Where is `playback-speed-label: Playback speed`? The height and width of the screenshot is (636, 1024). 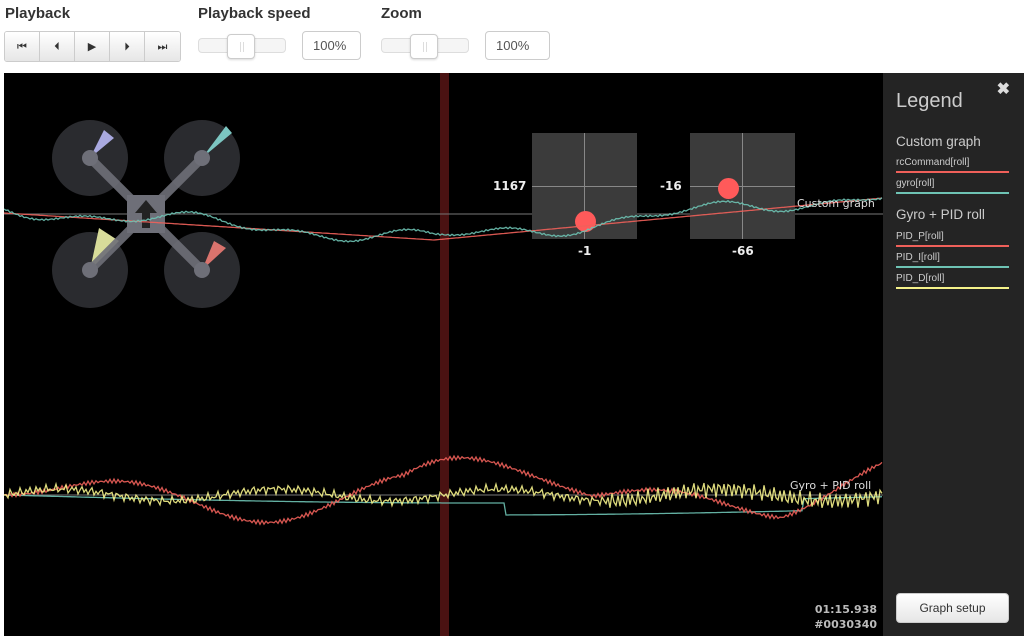
playback-speed-label: Playback speed is located at coordinates (254, 13).